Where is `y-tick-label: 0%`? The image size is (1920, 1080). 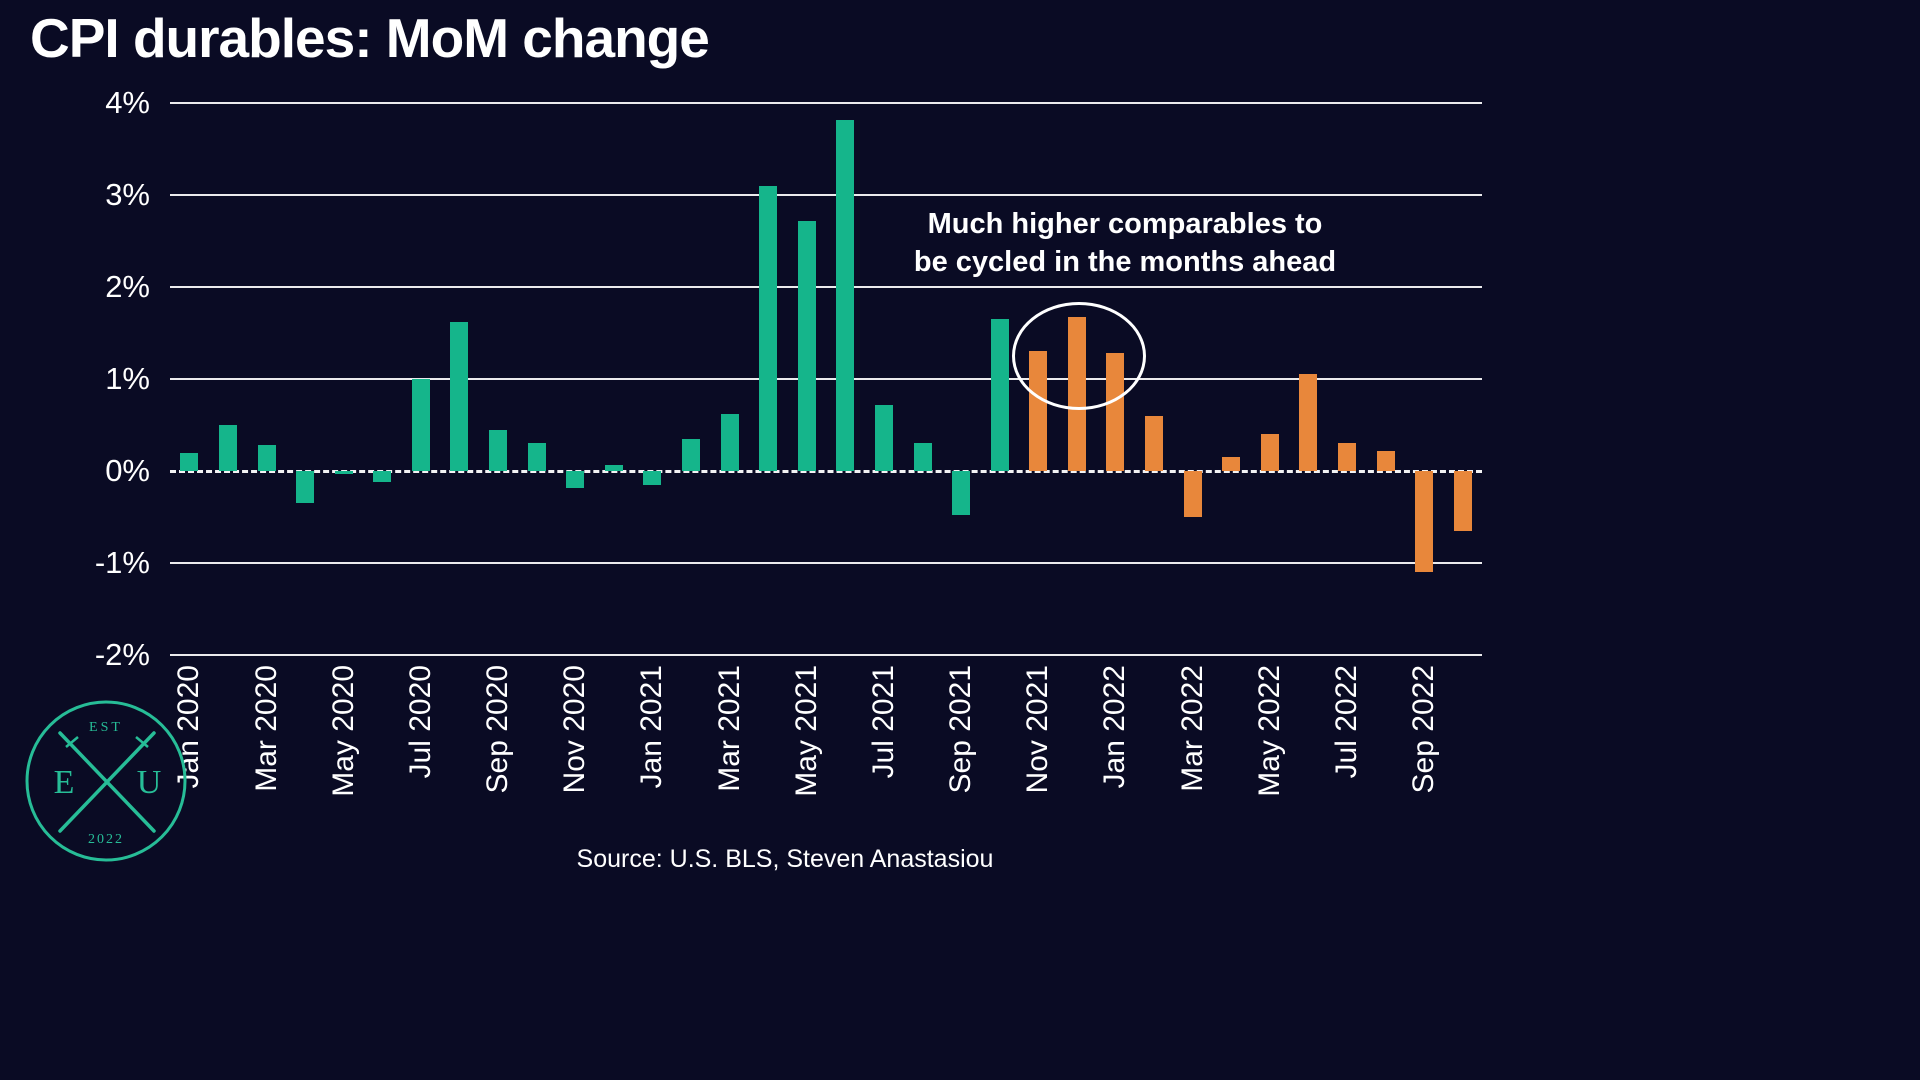 y-tick-label: 0% is located at coordinates (127, 470).